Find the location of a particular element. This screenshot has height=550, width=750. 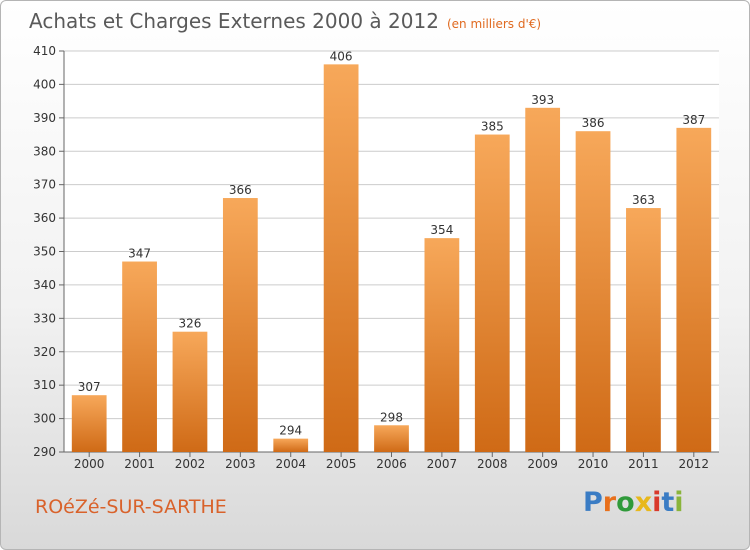

x-tick-label: 2012 is located at coordinates (694, 464).